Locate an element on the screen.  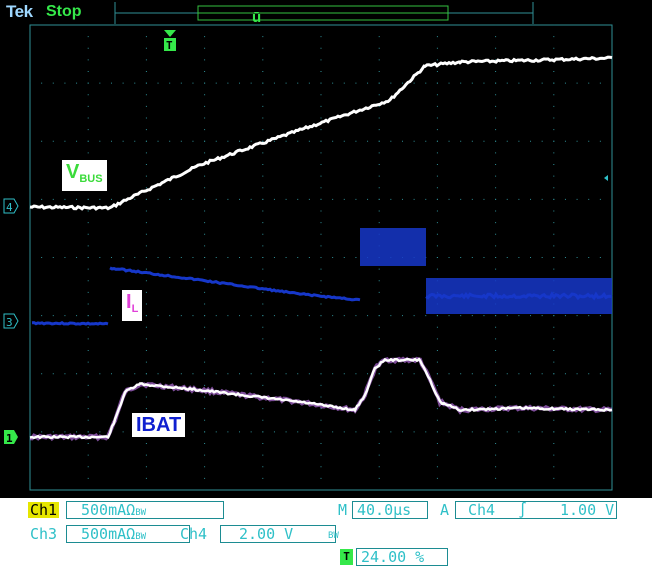
il-label: IL is located at coordinates (132, 305).